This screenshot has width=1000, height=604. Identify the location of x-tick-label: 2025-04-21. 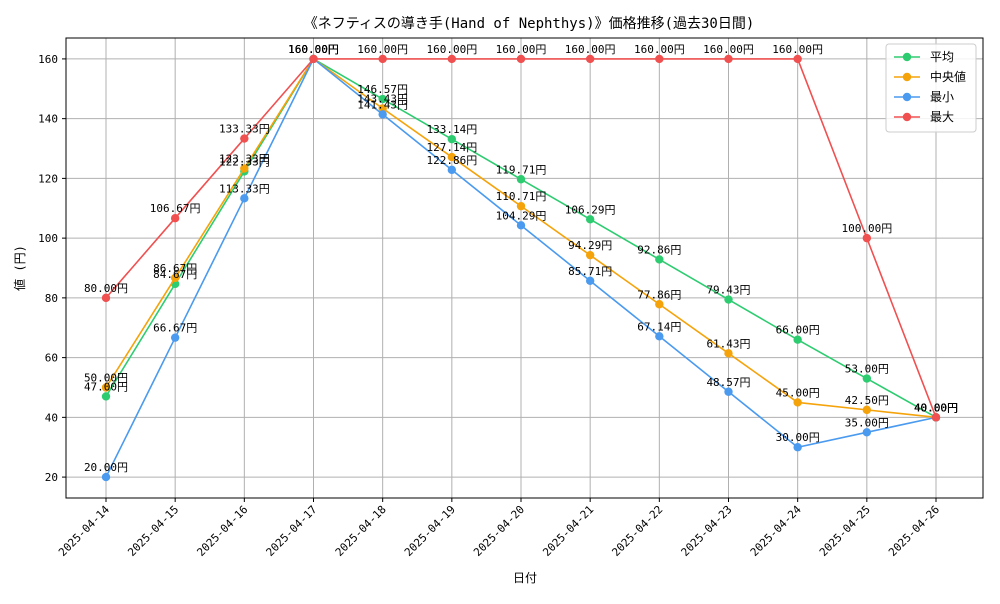
(568, 531).